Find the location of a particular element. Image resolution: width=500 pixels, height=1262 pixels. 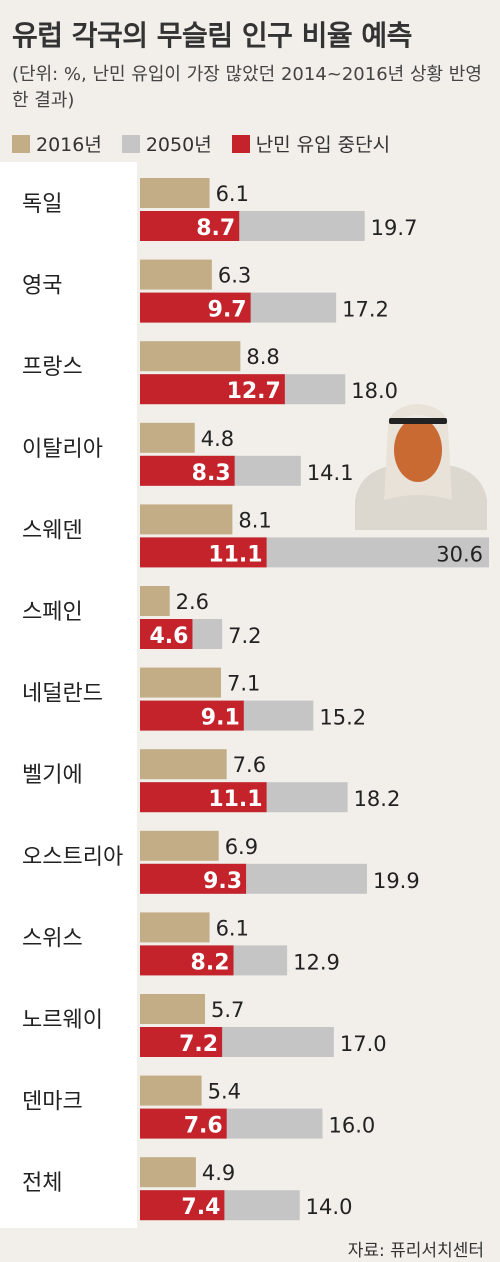

value-label-refugee-halt: 12.7 is located at coordinates (254, 391).